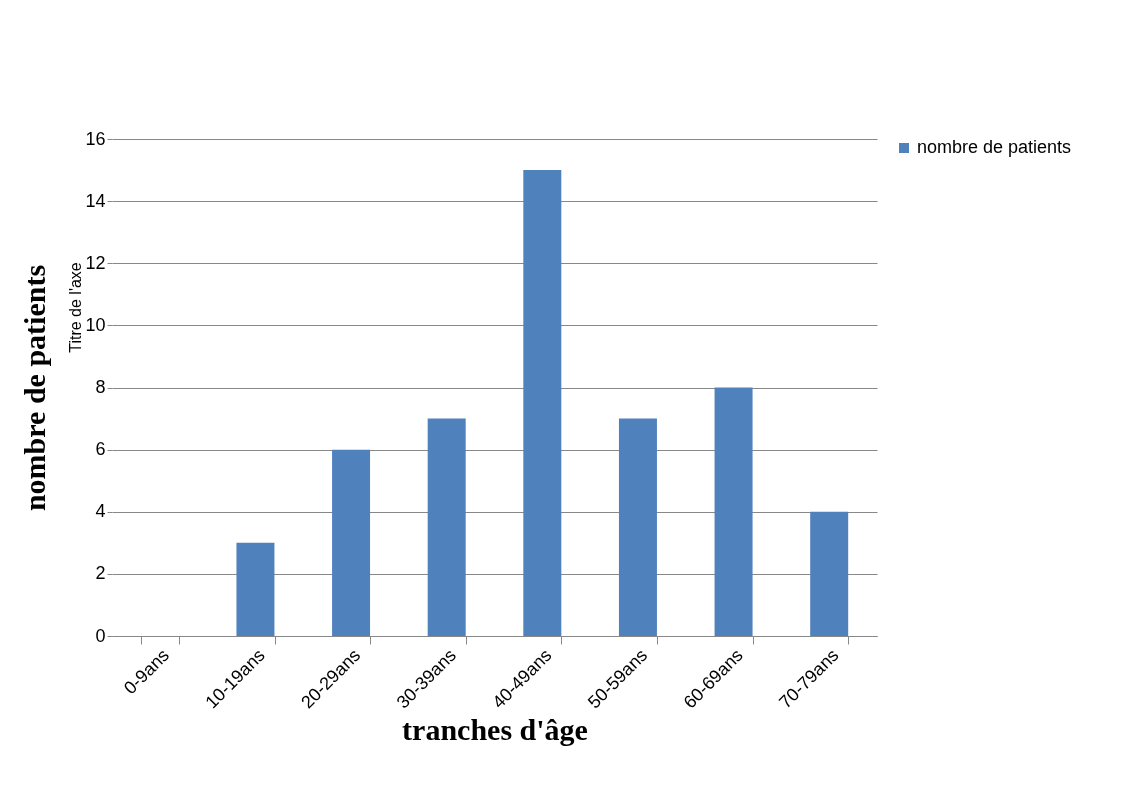  Describe the element at coordinates (100, 387) in the screenshot. I see `y-tick-label: 8` at that location.